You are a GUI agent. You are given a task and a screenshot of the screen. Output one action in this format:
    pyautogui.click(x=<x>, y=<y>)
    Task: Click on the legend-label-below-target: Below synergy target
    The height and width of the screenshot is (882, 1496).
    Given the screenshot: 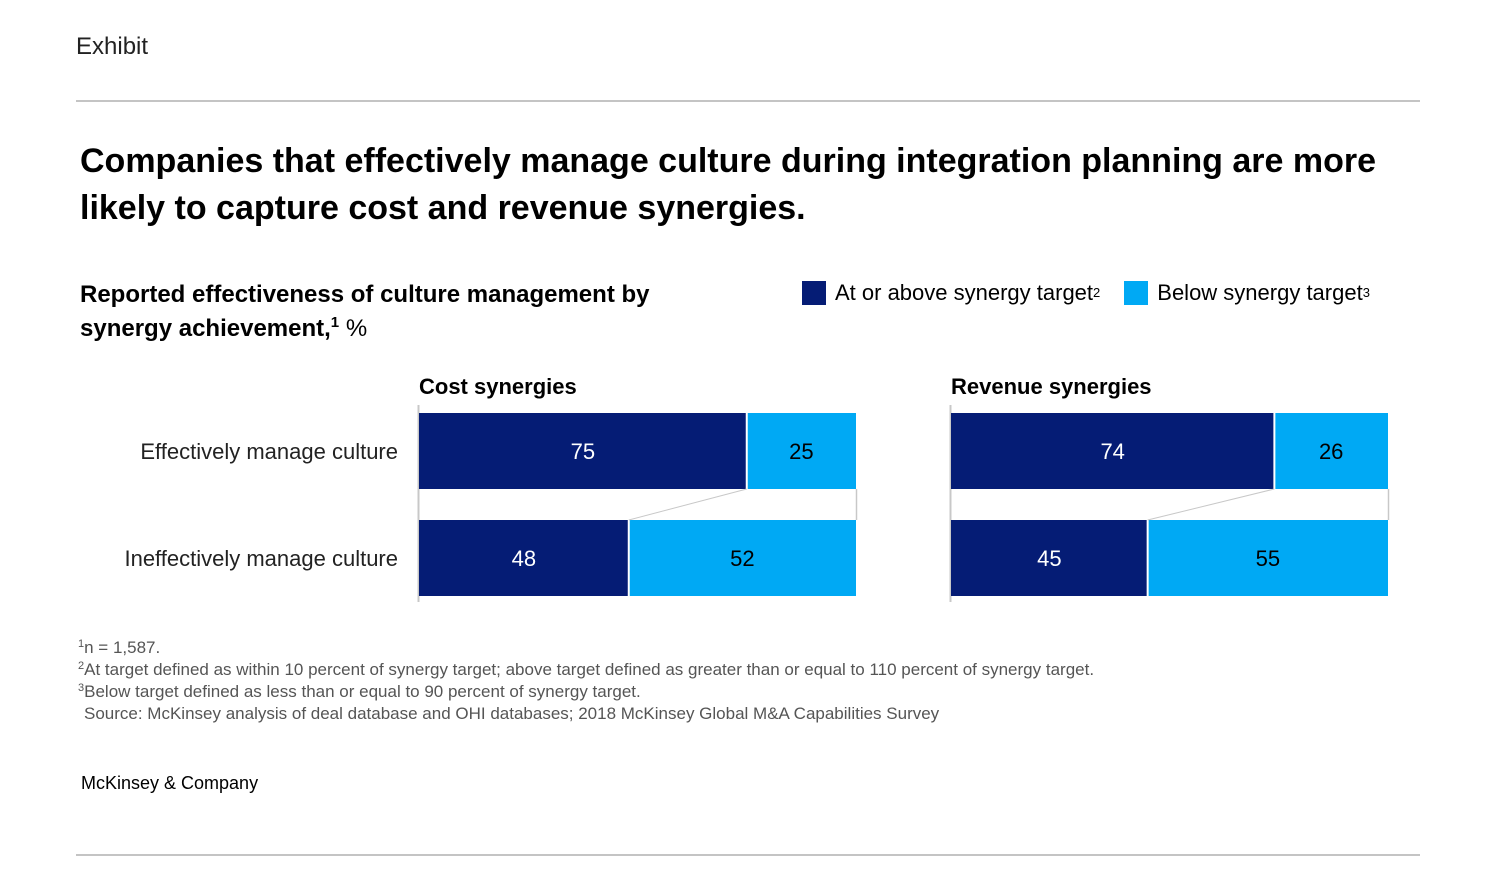 What is the action you would take?
    pyautogui.click(x=1260, y=292)
    